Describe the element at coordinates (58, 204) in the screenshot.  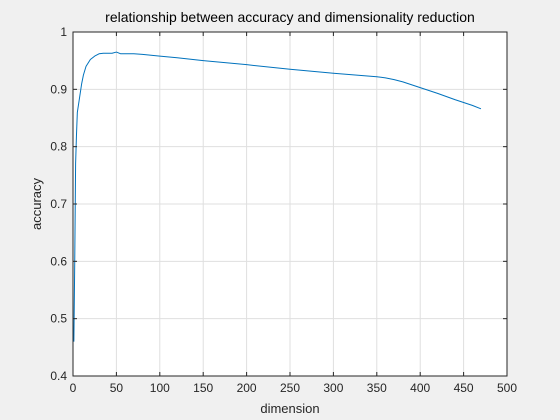
I see `y-tick-label: 0.7` at that location.